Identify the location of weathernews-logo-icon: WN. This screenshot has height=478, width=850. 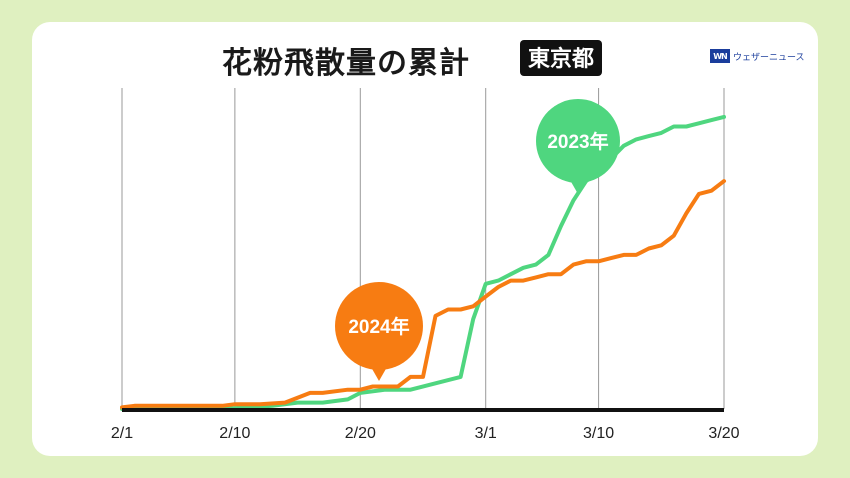
(720, 56).